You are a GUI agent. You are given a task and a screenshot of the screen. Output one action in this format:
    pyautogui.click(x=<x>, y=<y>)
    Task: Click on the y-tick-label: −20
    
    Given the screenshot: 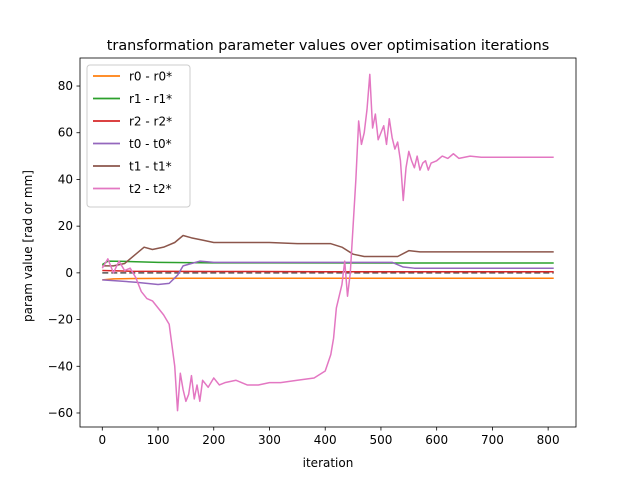 What is the action you would take?
    pyautogui.click(x=60, y=320)
    